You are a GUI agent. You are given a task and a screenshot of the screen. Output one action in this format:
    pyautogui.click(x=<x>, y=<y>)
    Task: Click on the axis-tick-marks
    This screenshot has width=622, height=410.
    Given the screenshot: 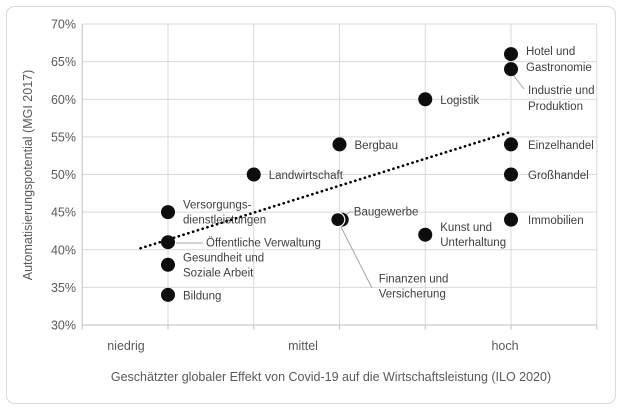 What is the action you would take?
    pyautogui.click(x=339, y=327)
    